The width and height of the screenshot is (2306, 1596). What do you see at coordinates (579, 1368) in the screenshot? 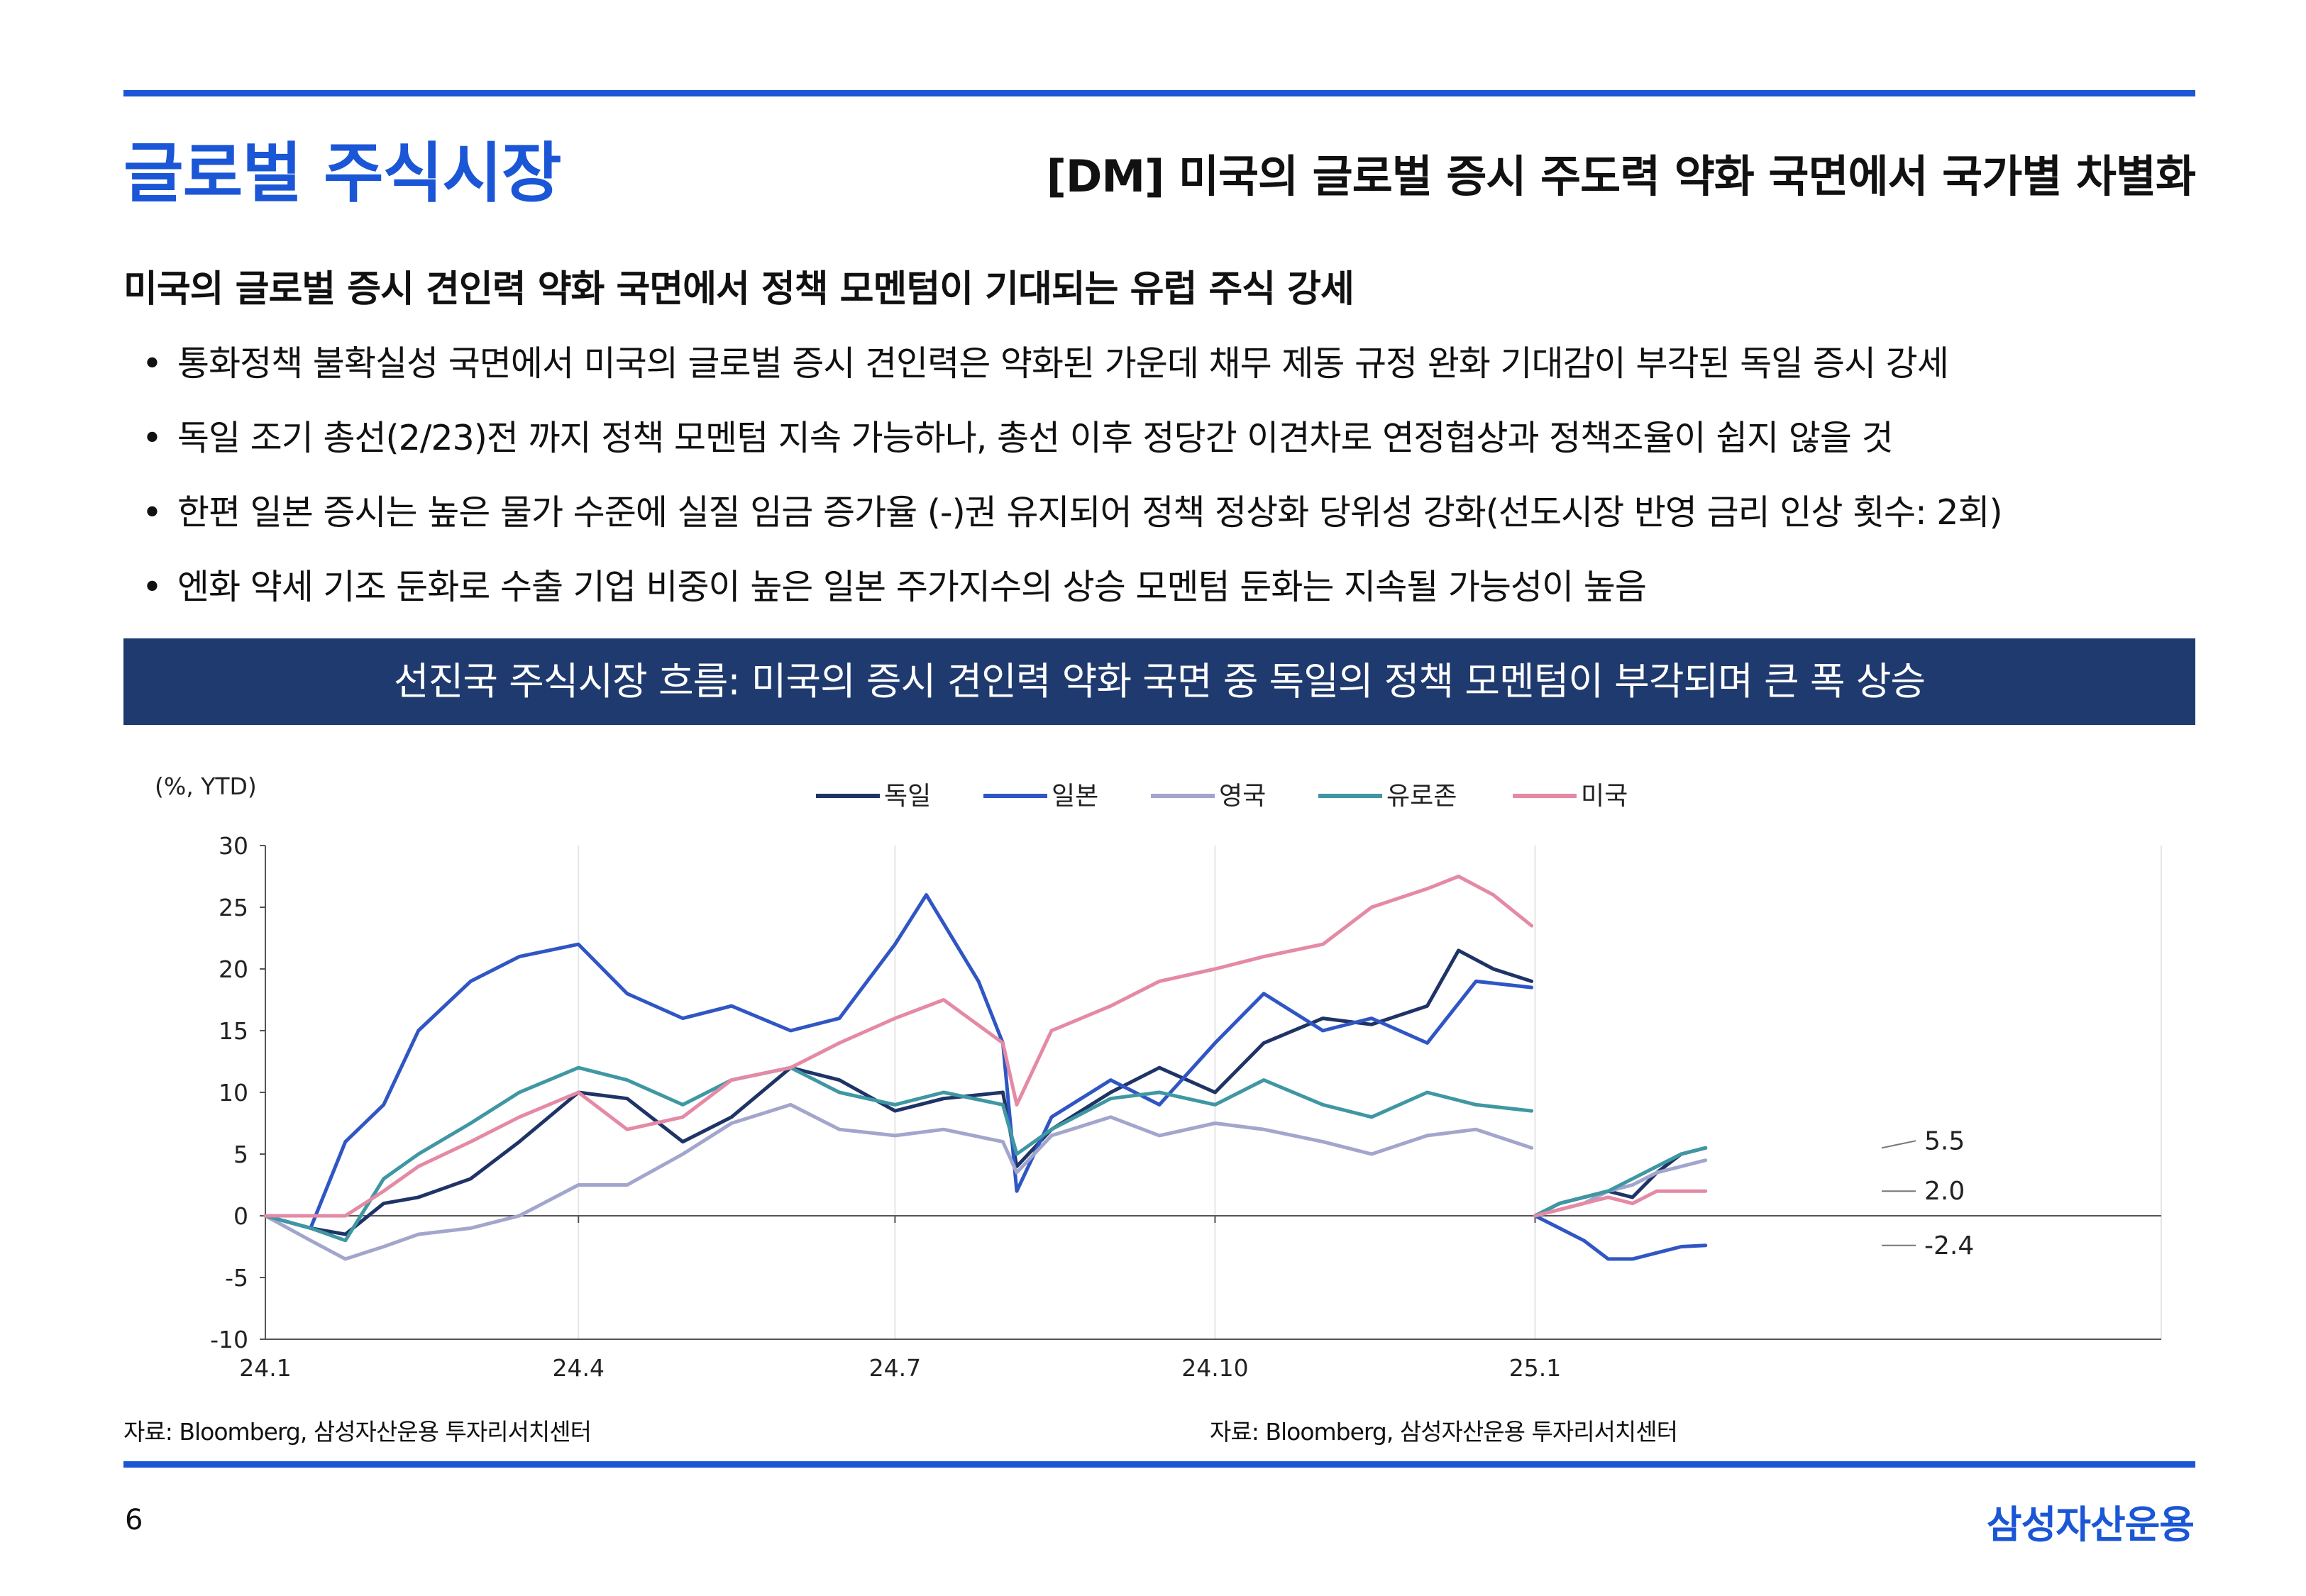
I see `x-tick-label: 24.4` at bounding box center [579, 1368].